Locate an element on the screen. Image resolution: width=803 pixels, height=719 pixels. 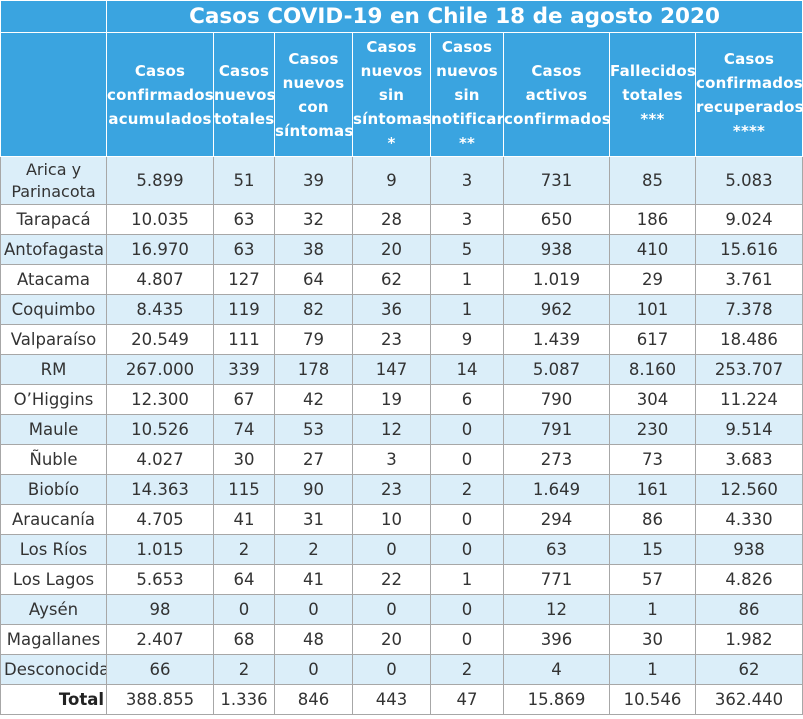
region-name: Araucanía is located at coordinates (53, 519).